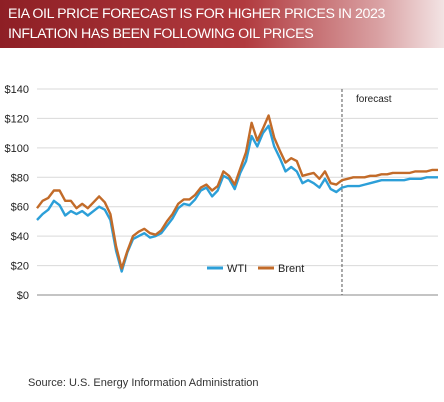 This screenshot has height=402, width=444. Describe the element at coordinates (17, 149) in the screenshot. I see `y-tick-label: $100` at that location.